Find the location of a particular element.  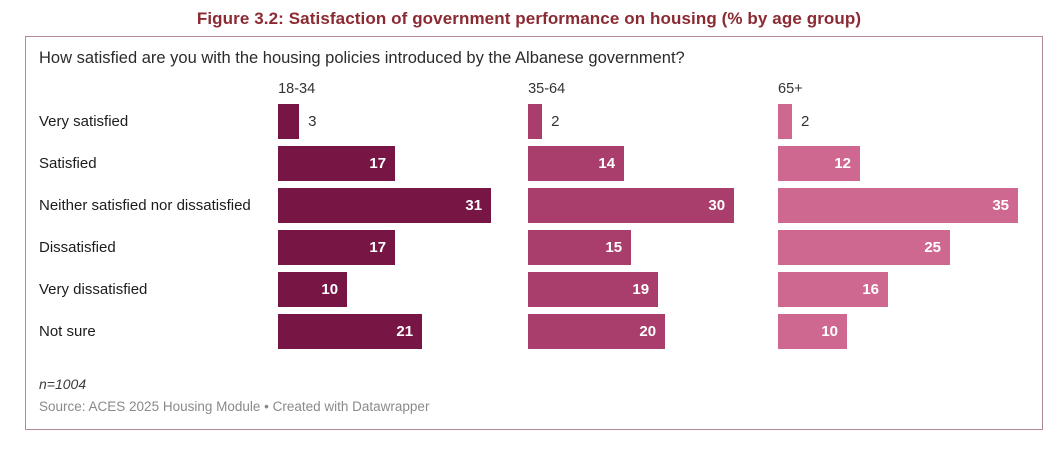

chart-row: Dissatisfied 17 15 25 is located at coordinates (533, 247).